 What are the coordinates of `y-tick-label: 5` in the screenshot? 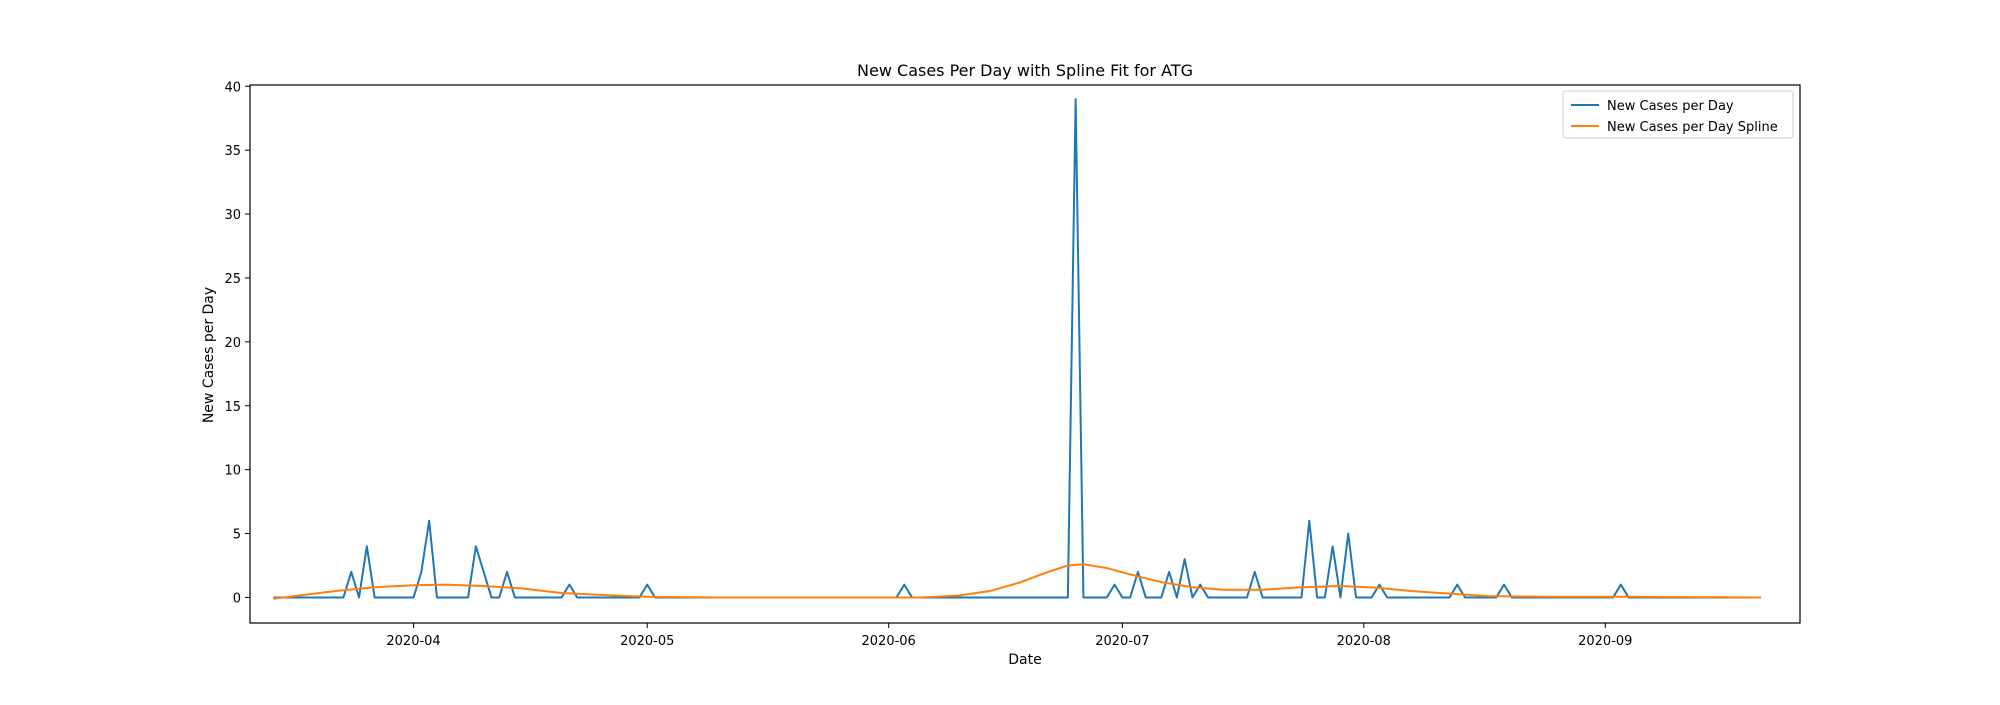 It's located at (237, 535).